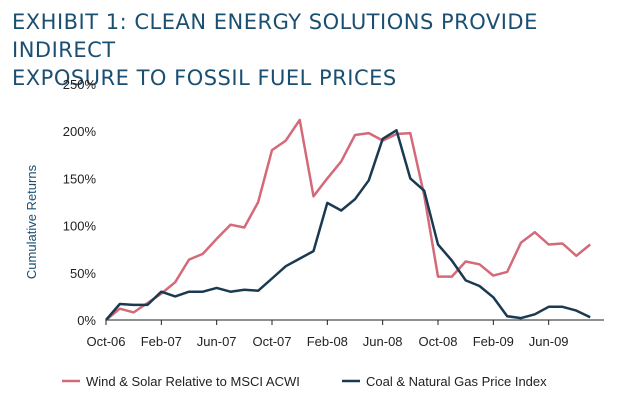 This screenshot has height=400, width=640. Describe the element at coordinates (327, 341) in the screenshot. I see `x-tick-label: Feb-08` at that location.